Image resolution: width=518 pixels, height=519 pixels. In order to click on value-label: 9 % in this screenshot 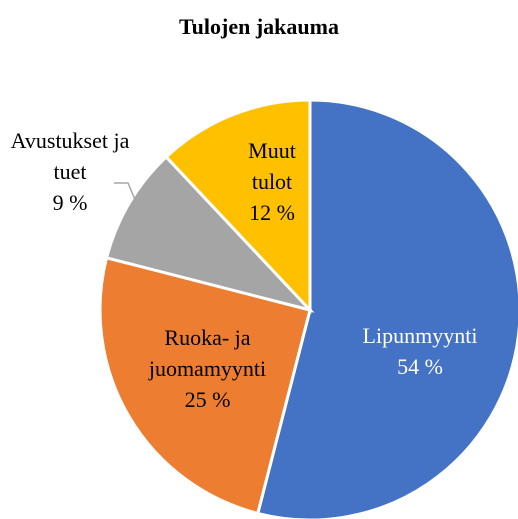, I will do `click(70, 202)`.